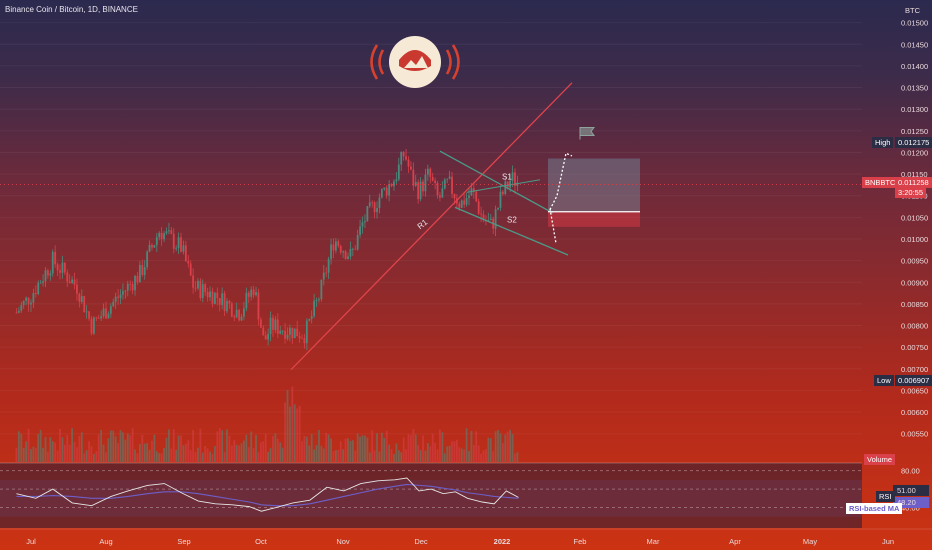  Describe the element at coordinates (431, 495) in the screenshot. I see `rsi-background` at that location.